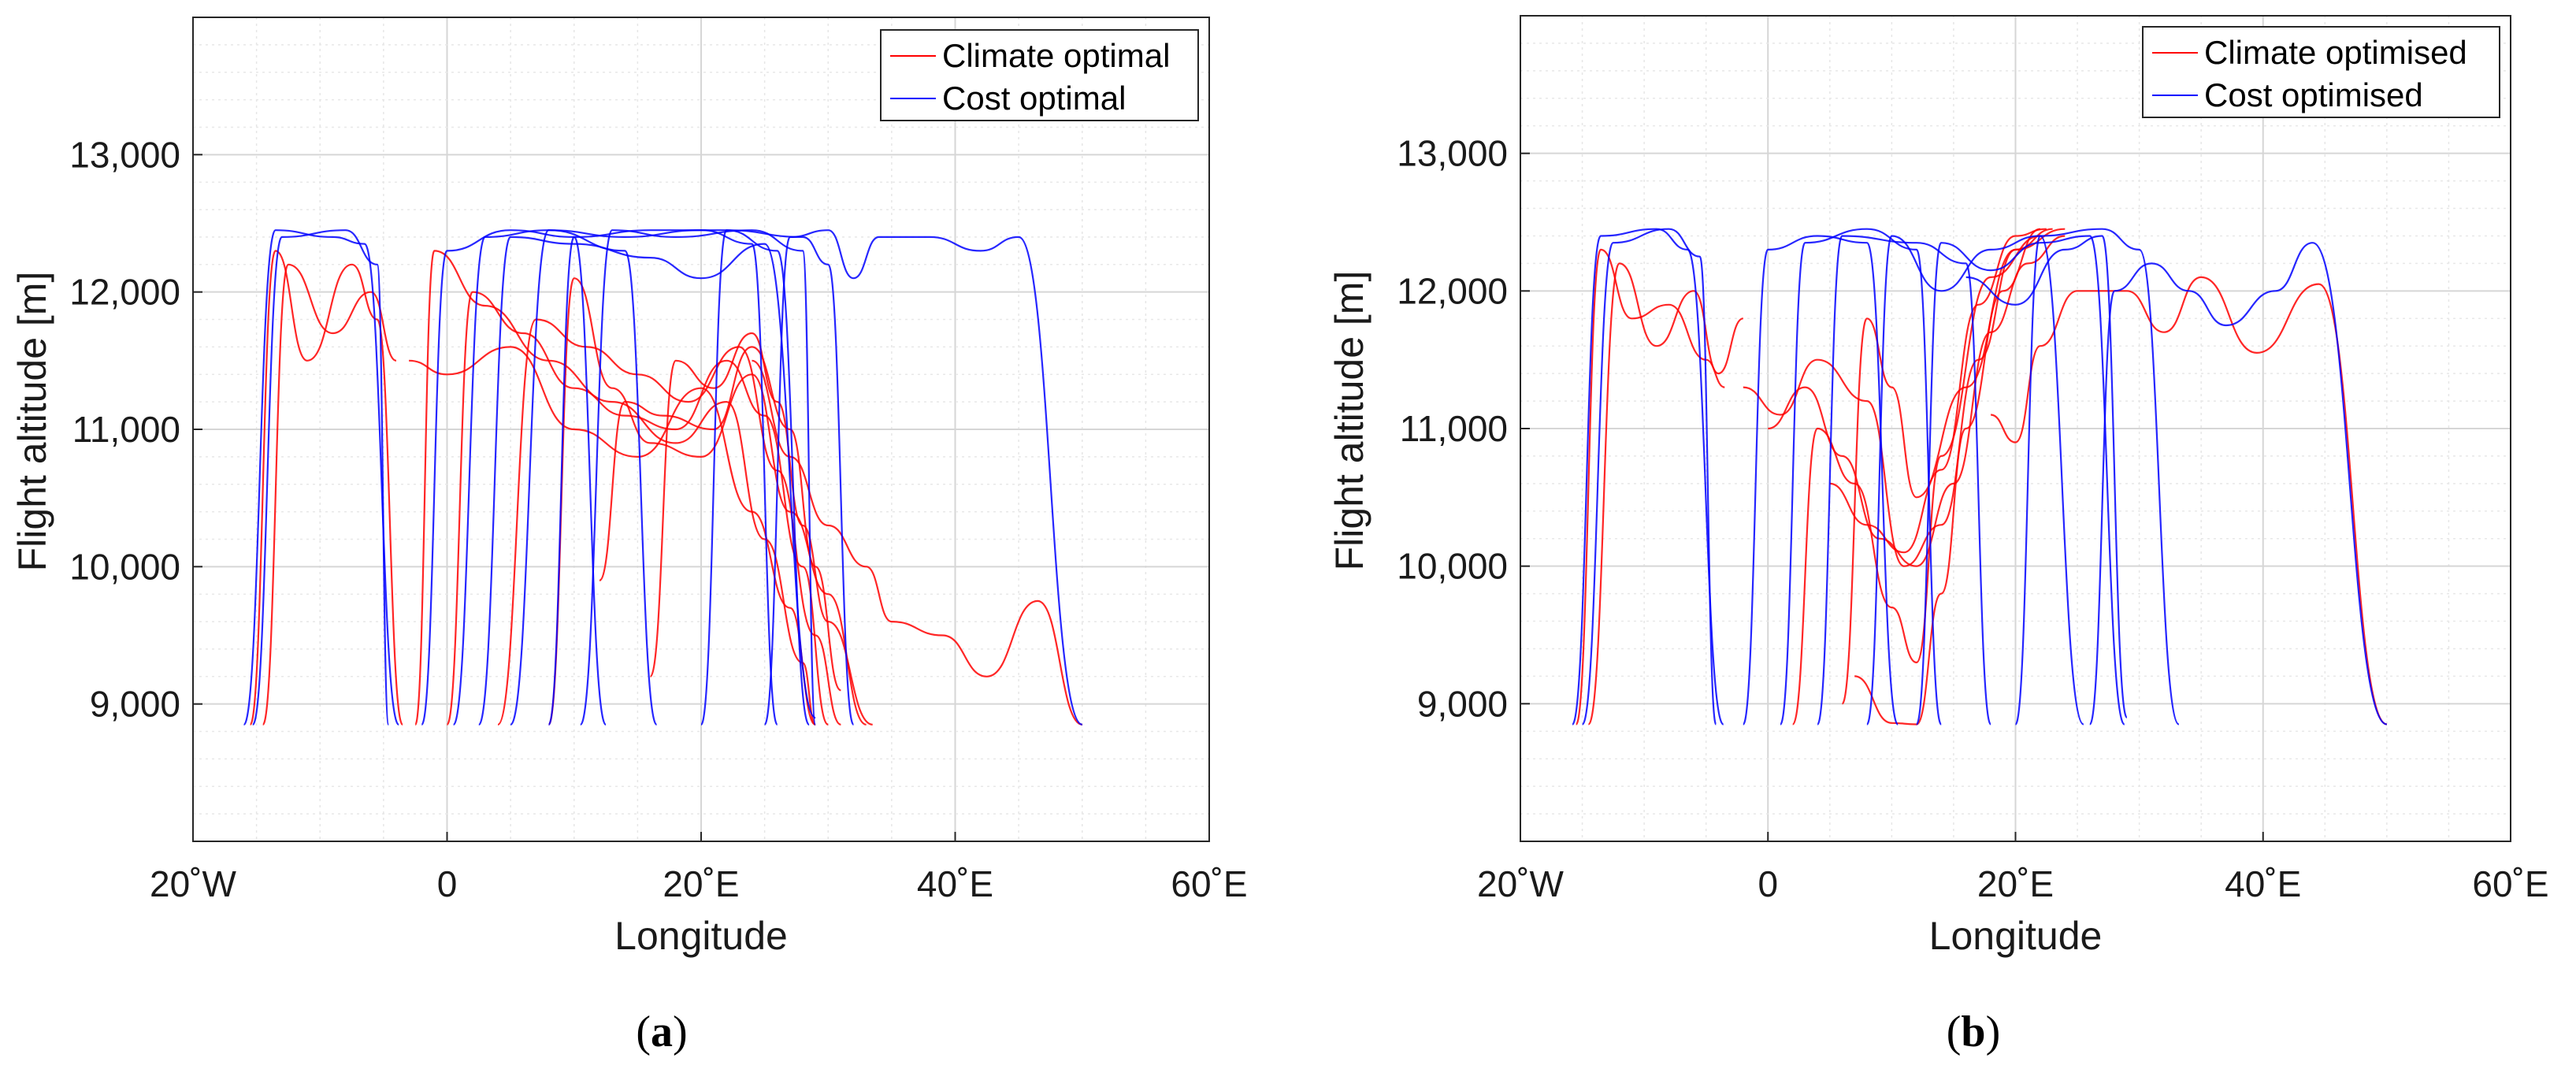 The height and width of the screenshot is (1069, 2576). What do you see at coordinates (1034, 98) in the screenshot?
I see `legend-label: Cost optimal` at bounding box center [1034, 98].